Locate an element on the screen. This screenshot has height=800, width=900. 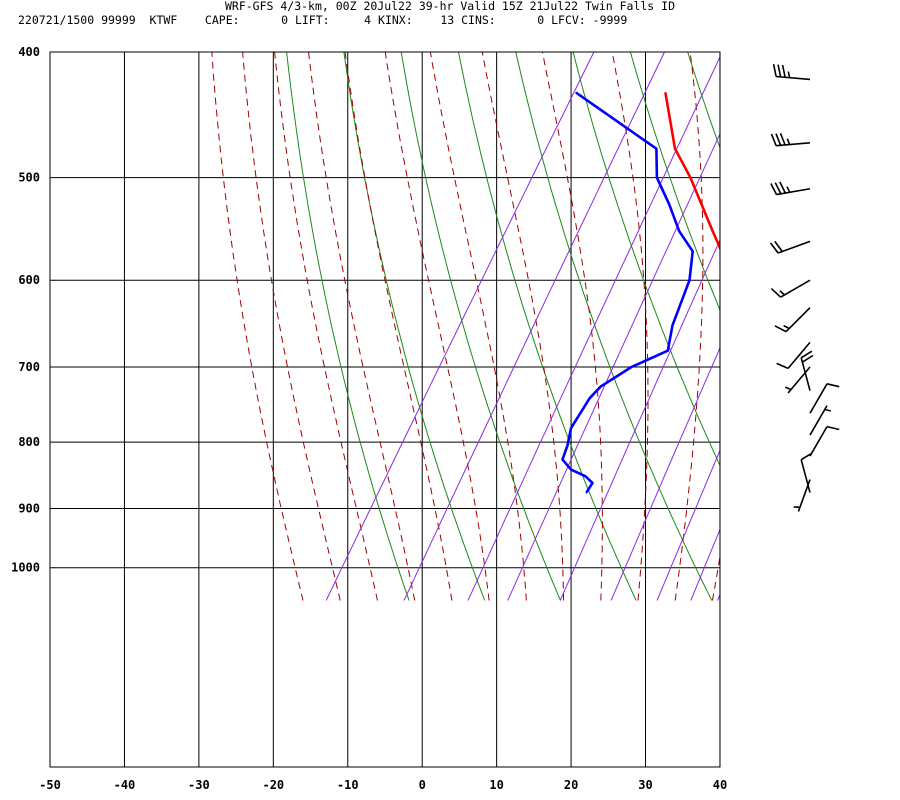
x-tick-label: -30 is located at coordinates (199, 785).